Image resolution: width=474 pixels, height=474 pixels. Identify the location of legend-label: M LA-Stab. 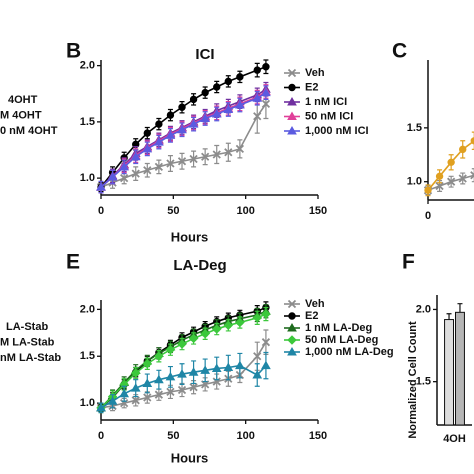
(27, 342).